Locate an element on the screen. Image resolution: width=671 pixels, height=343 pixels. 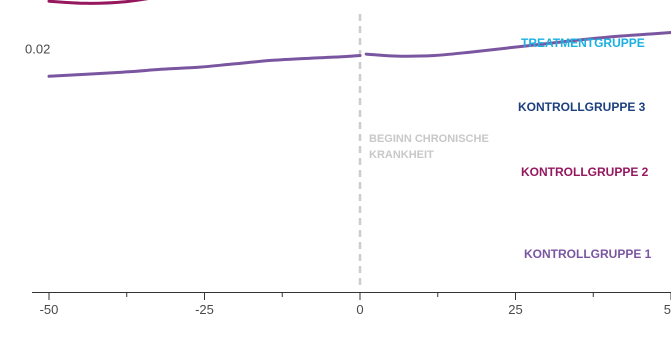
series-label: KONTROLLGRUPPE 1 is located at coordinates (588, 254).